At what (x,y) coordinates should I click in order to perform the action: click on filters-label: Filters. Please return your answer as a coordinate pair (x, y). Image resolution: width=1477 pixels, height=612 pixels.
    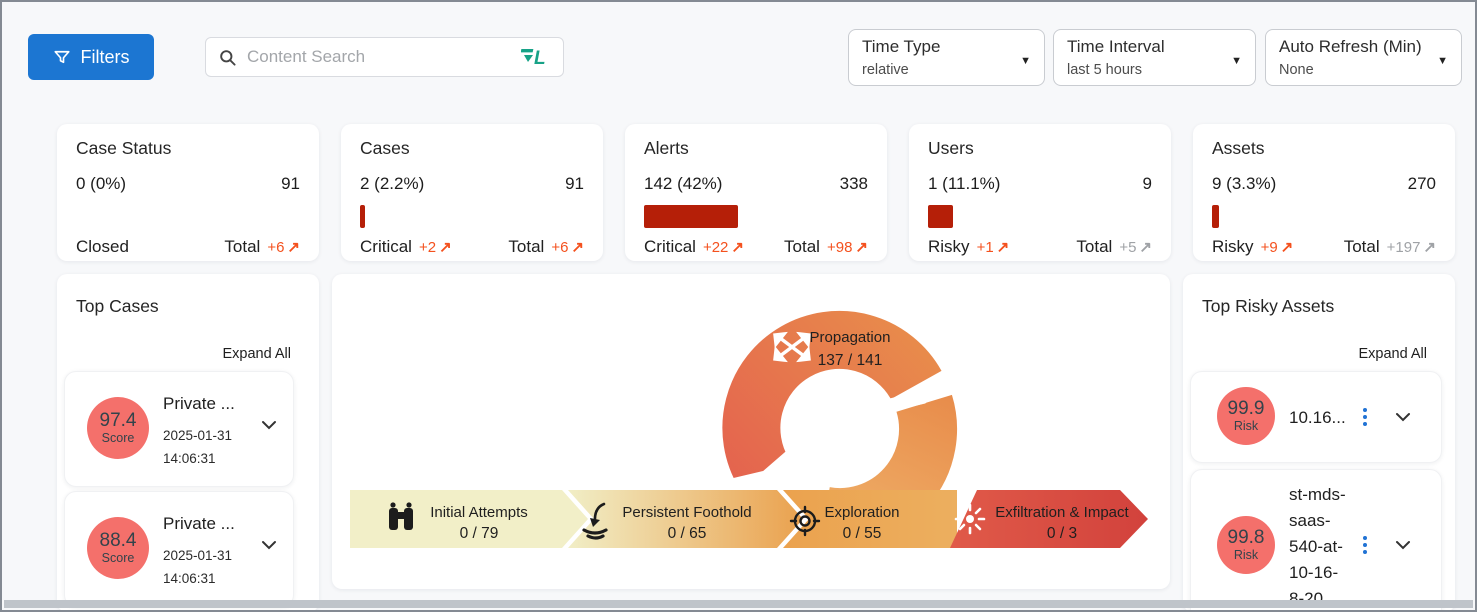
    Looking at the image, I should click on (105, 56).